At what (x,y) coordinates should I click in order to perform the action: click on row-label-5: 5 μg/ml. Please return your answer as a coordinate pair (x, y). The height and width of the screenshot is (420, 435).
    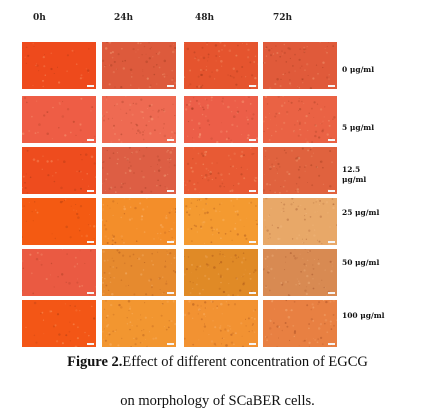
    Looking at the image, I should click on (358, 127).